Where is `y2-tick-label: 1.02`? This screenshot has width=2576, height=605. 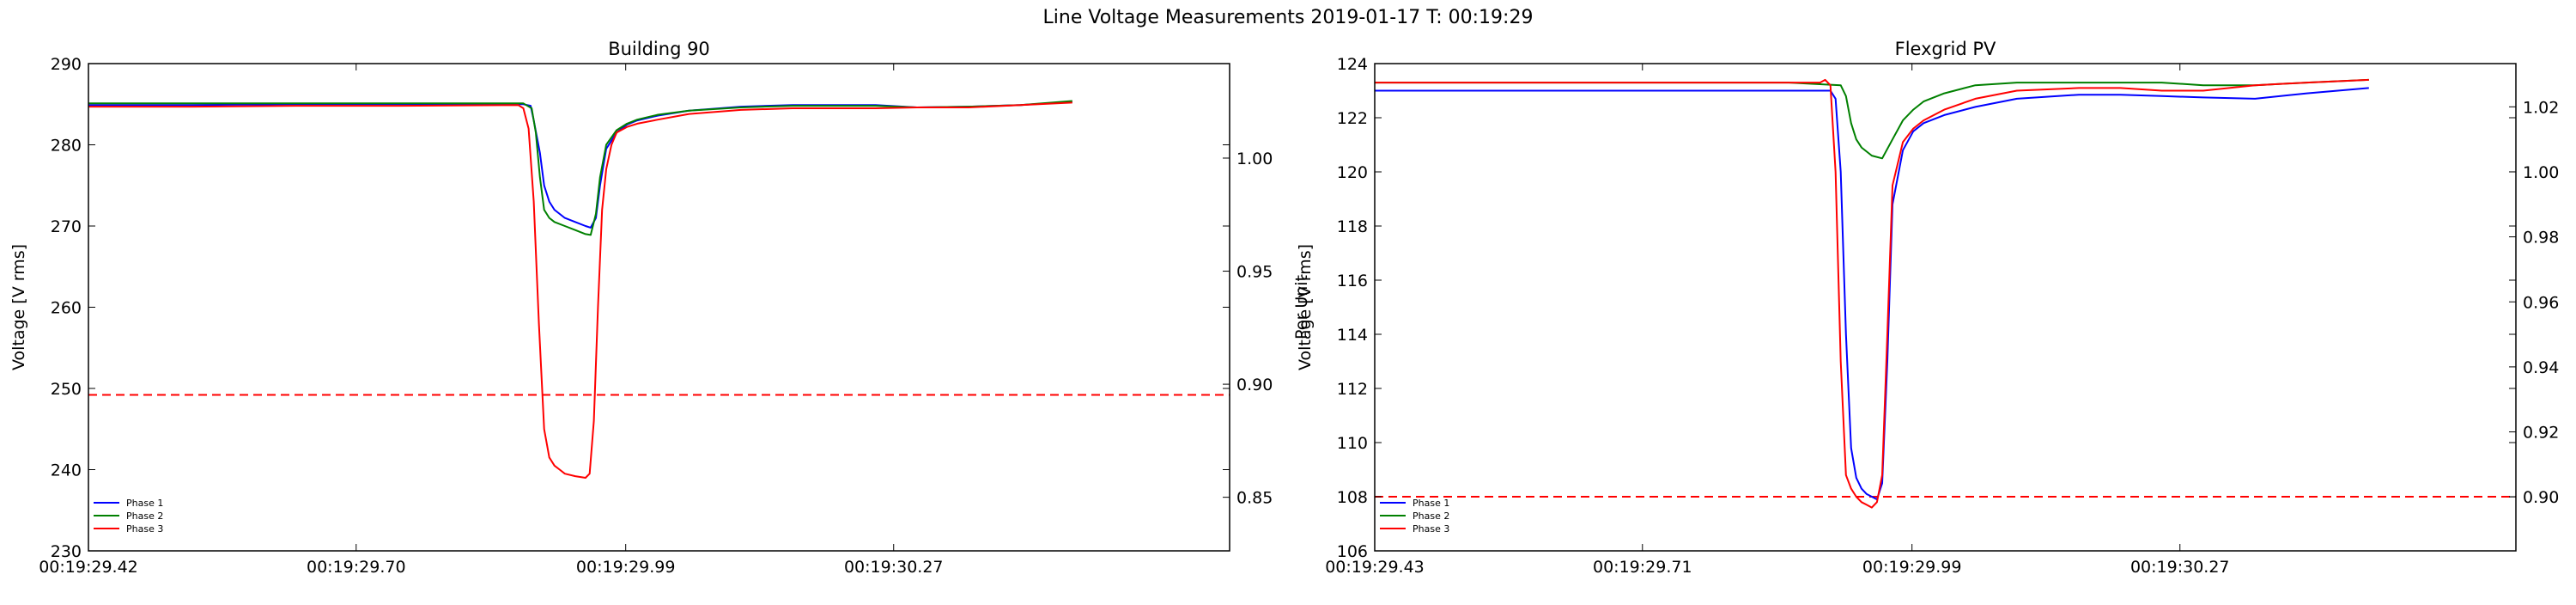 y2-tick-label: 1.02 is located at coordinates (2541, 107).